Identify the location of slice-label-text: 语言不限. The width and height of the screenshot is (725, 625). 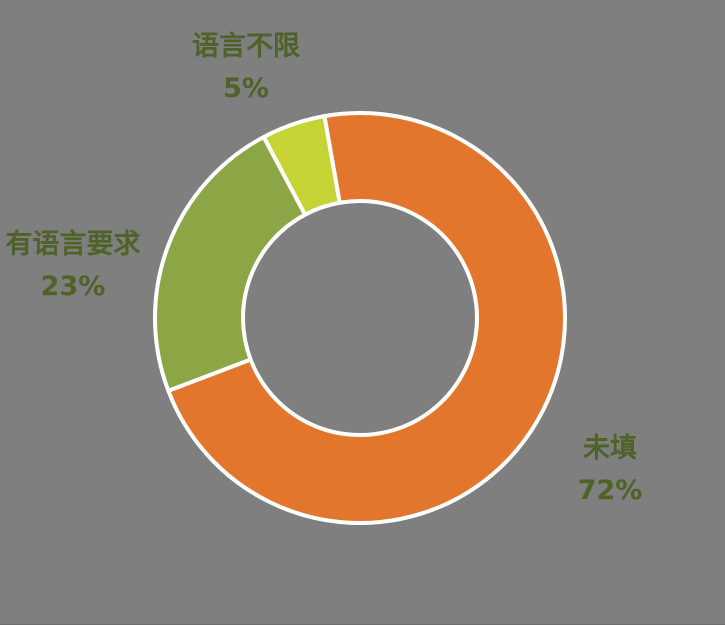
(246, 46).